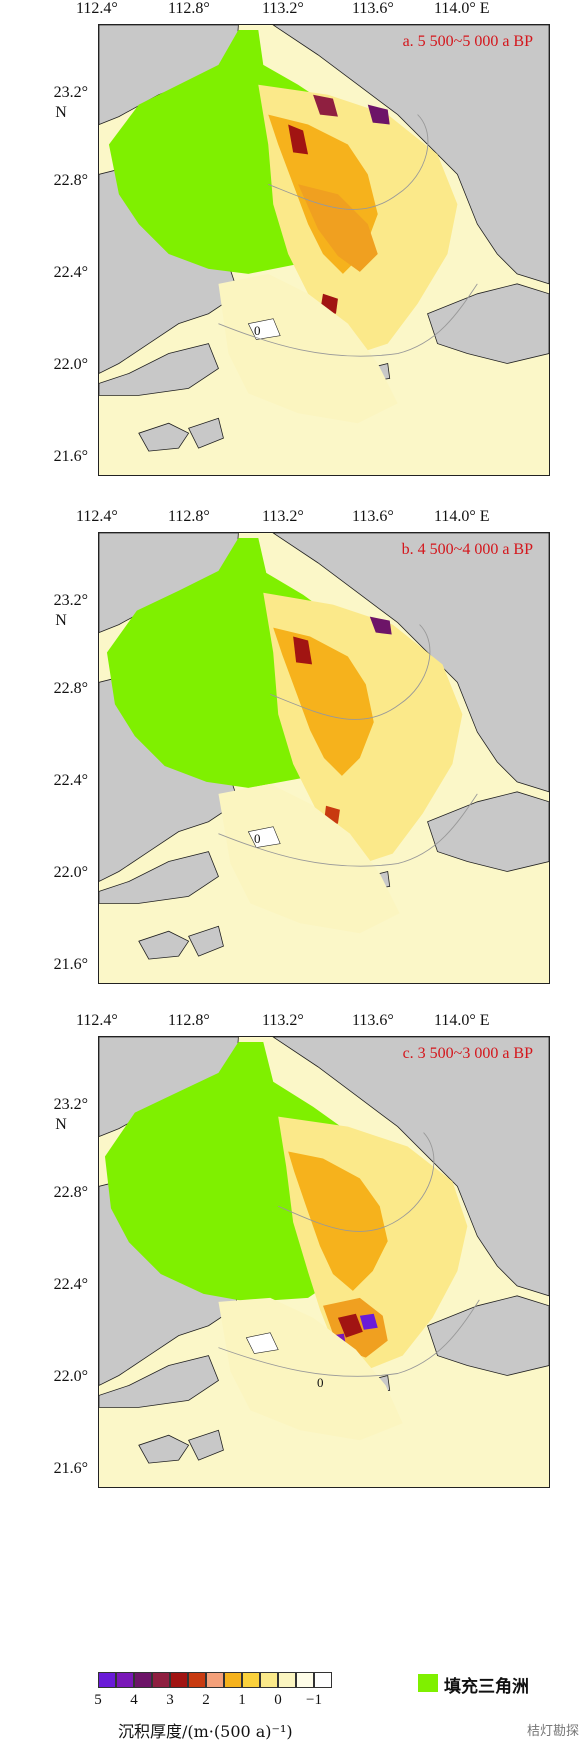 The height and width of the screenshot is (1749, 587). I want to click on delta-legend-label: 填充三角洲, so click(486, 1687).